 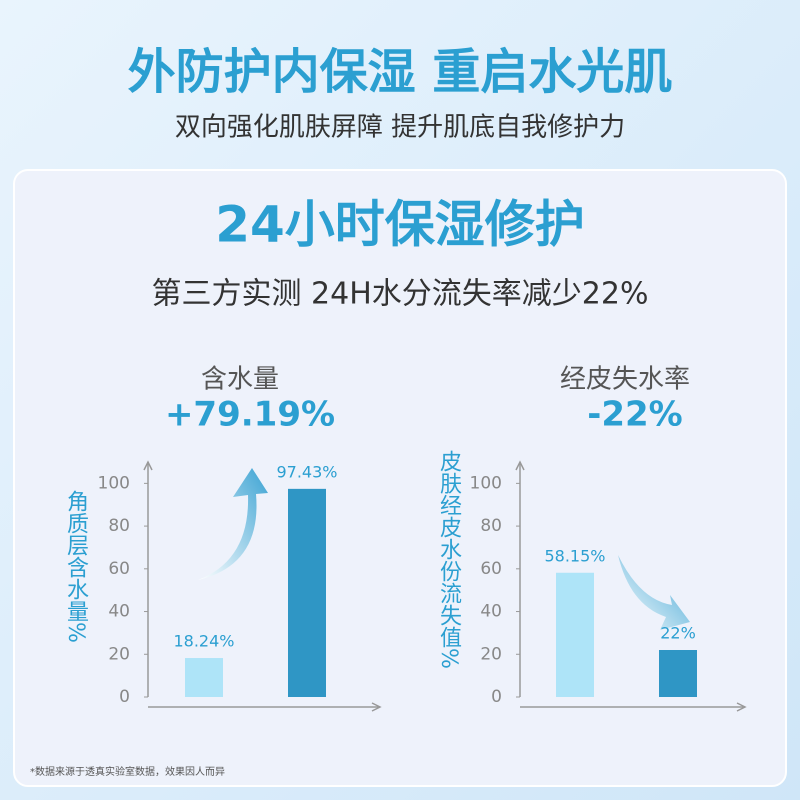 What do you see at coordinates (306, 471) in the screenshot?
I see `value-label: 97.43%` at bounding box center [306, 471].